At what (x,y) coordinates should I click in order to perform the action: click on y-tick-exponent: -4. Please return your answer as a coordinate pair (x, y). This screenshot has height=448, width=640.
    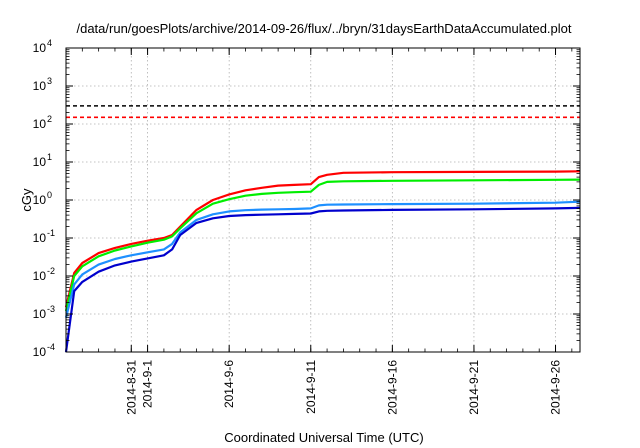
    Looking at the image, I should click on (51, 347).